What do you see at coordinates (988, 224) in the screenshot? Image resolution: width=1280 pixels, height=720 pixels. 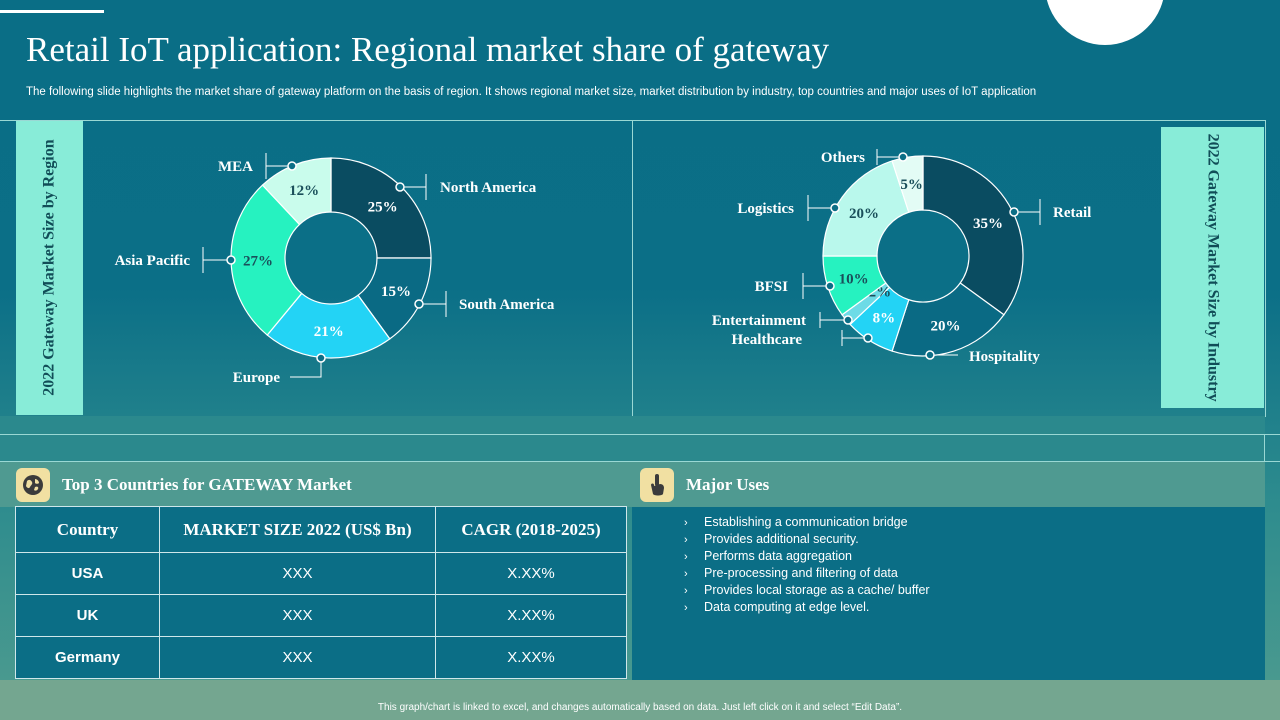 I see `slice-value-label: 35%` at bounding box center [988, 224].